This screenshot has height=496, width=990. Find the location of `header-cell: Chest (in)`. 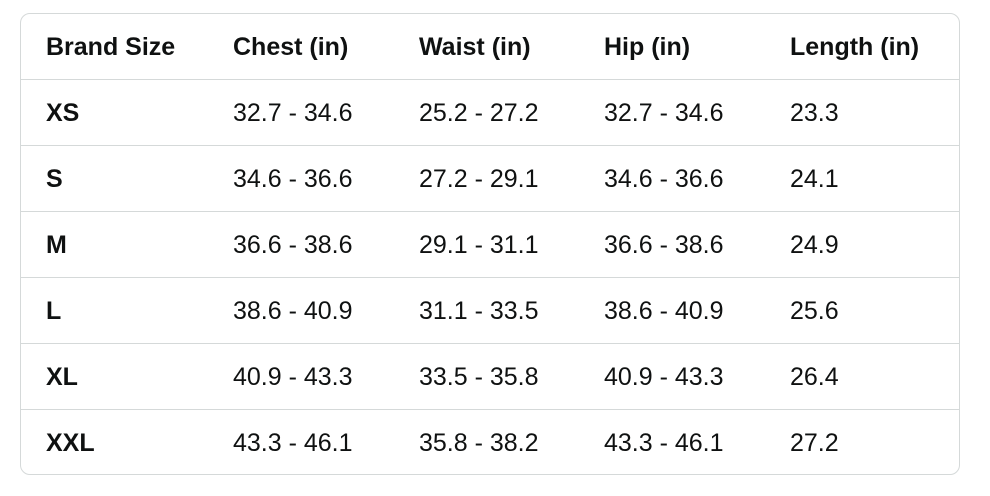

header-cell: Chest (in) is located at coordinates (291, 47).